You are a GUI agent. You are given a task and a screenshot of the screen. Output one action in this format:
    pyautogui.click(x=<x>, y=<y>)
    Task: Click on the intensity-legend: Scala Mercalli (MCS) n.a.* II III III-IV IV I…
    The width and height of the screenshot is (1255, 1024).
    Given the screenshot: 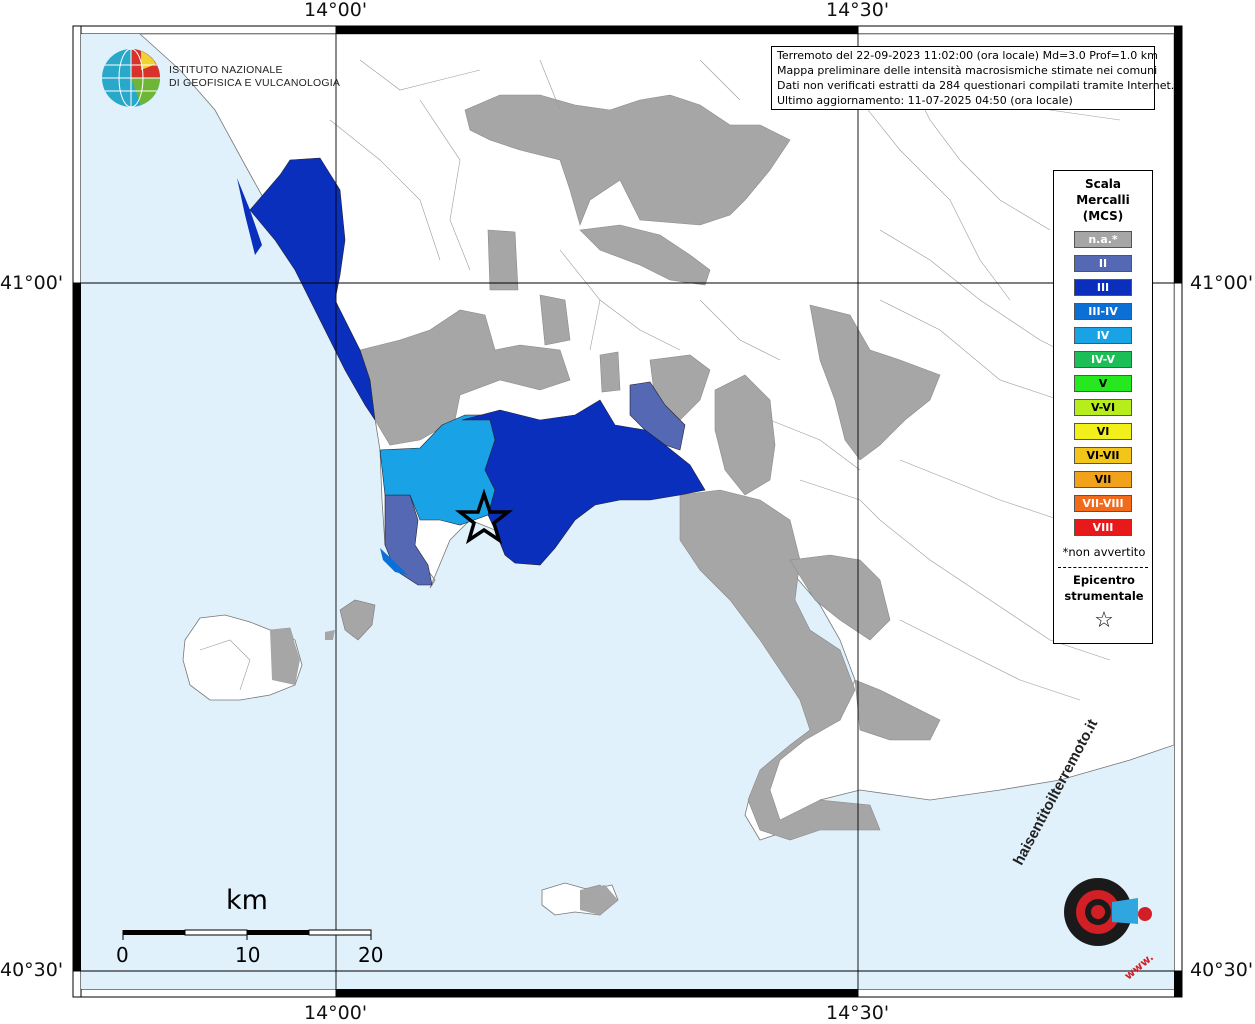 What is the action you would take?
    pyautogui.click(x=1103, y=407)
    